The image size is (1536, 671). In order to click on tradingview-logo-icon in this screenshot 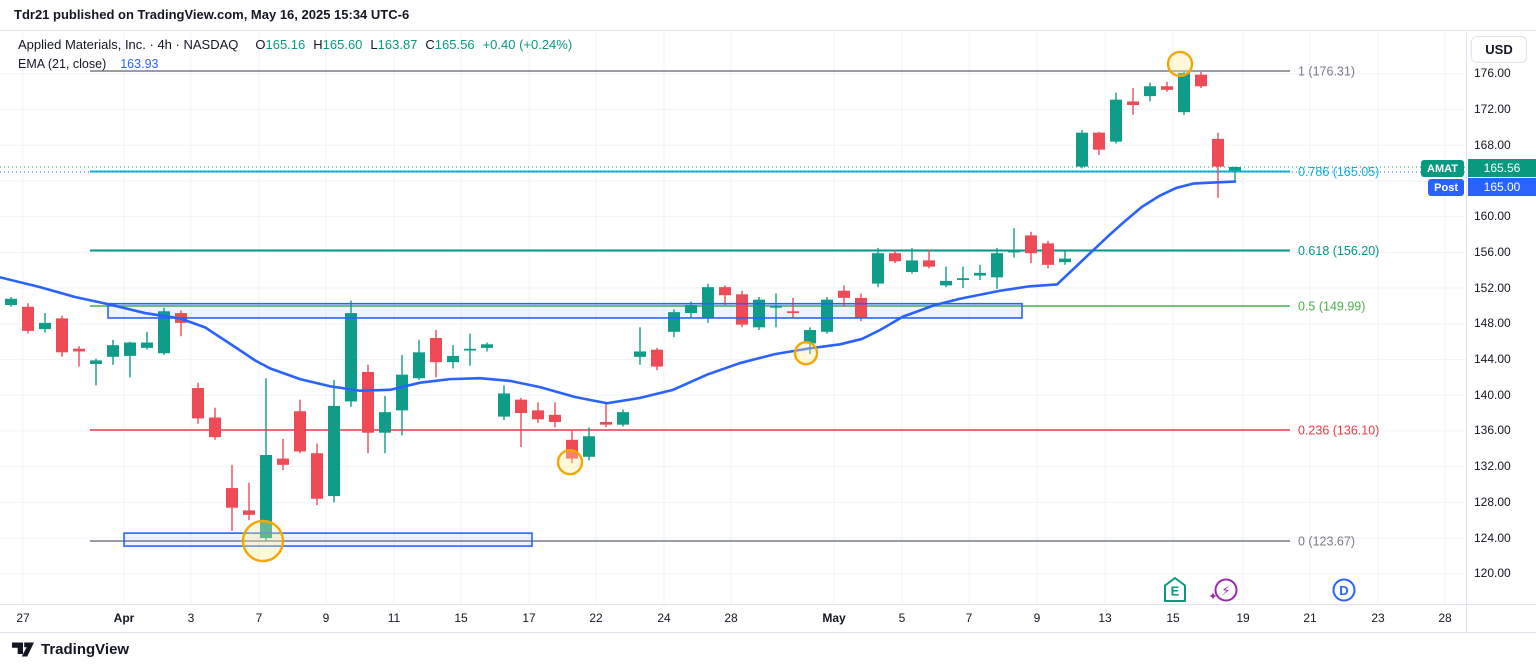, I will do `click(23, 649)`.